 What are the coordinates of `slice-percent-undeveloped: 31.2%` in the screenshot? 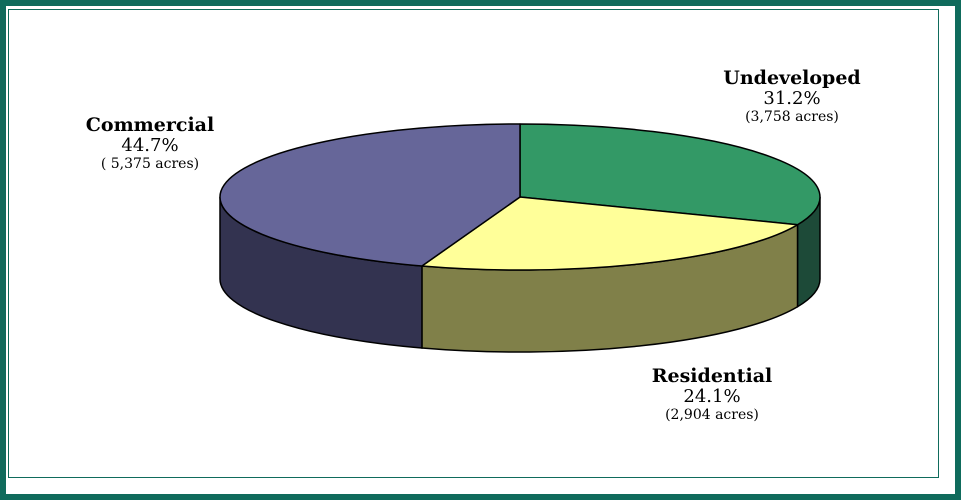 It's located at (792, 98).